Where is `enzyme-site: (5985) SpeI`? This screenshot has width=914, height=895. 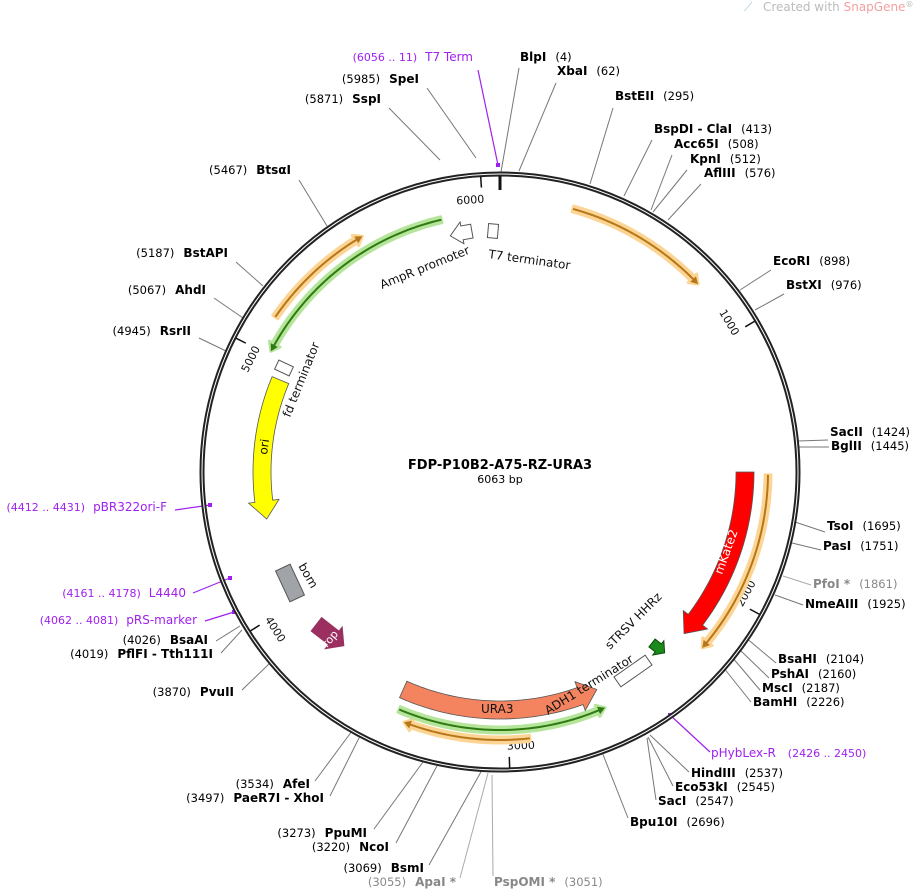
enzyme-site: (5985) SpeI is located at coordinates (380, 79).